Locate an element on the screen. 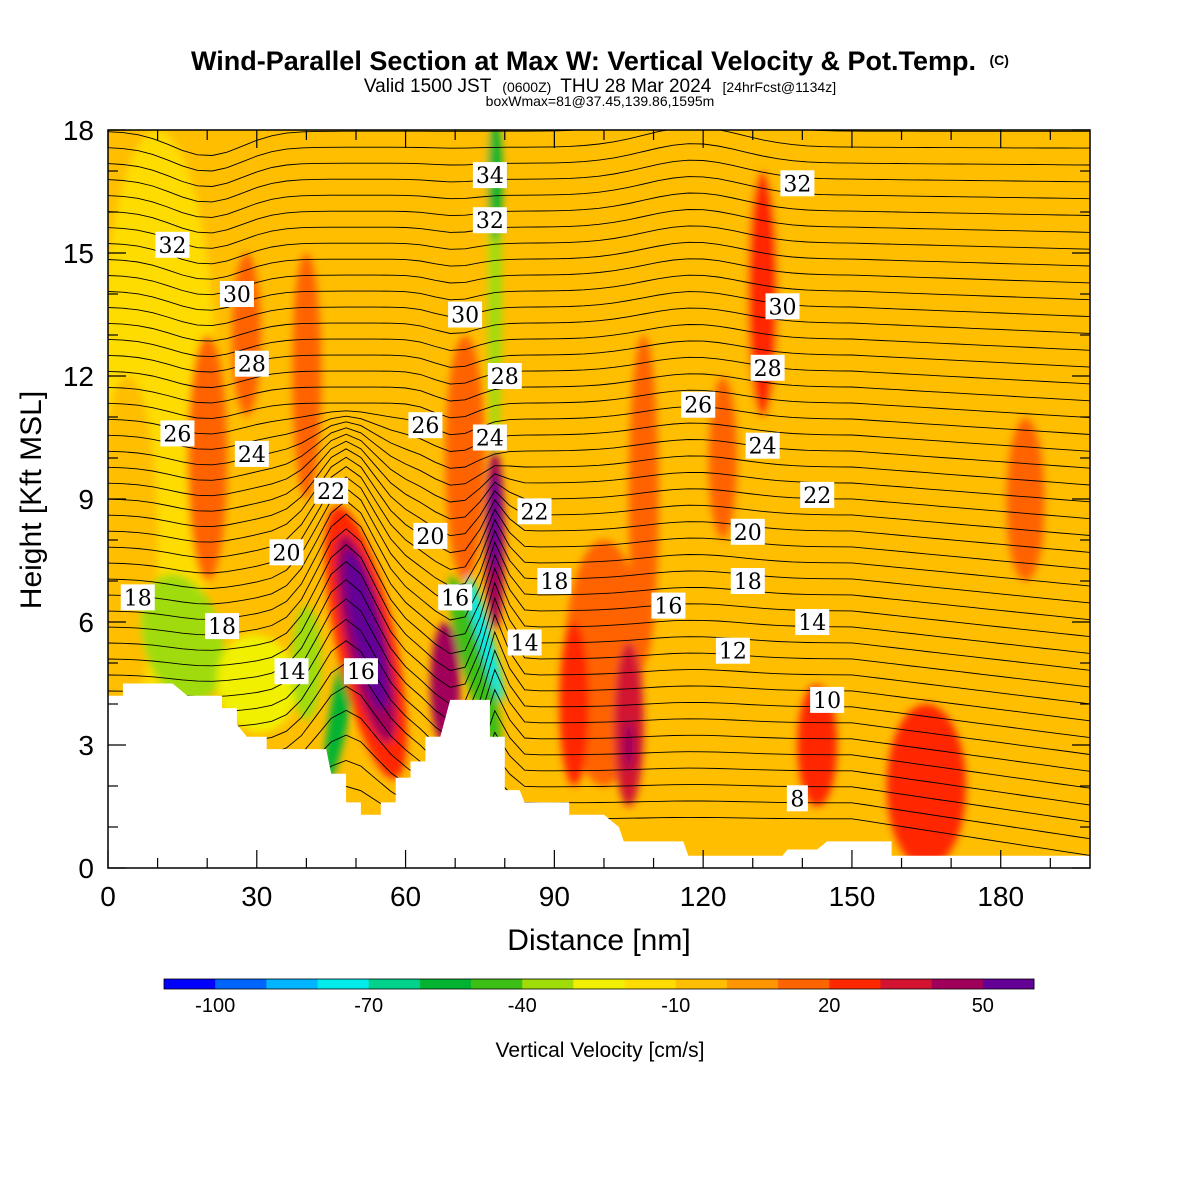 The height and width of the screenshot is (1200, 1200). y-tick-label: 0 is located at coordinates (86, 868).